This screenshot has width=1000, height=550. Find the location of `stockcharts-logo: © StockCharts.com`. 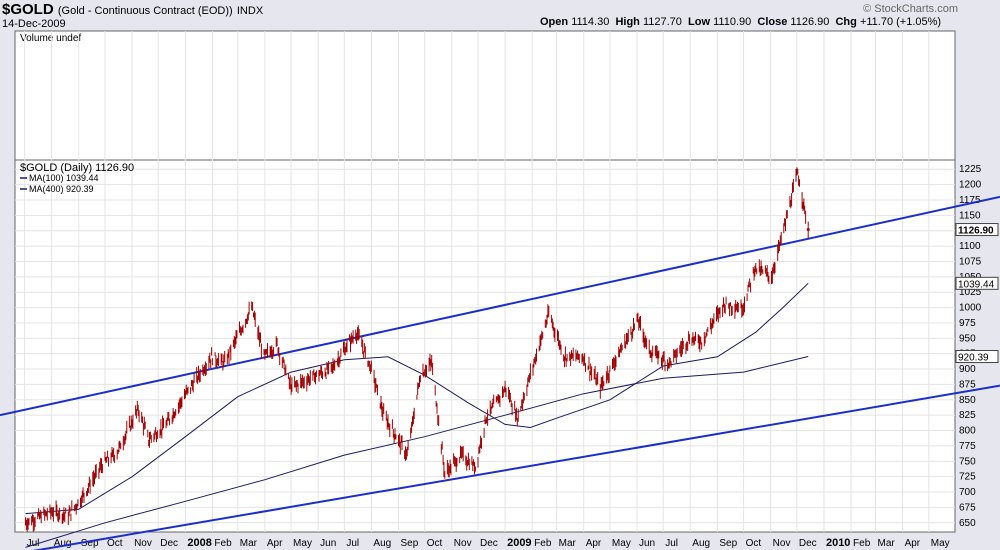

stockcharts-logo: © StockCharts.com is located at coordinates (910, 9).